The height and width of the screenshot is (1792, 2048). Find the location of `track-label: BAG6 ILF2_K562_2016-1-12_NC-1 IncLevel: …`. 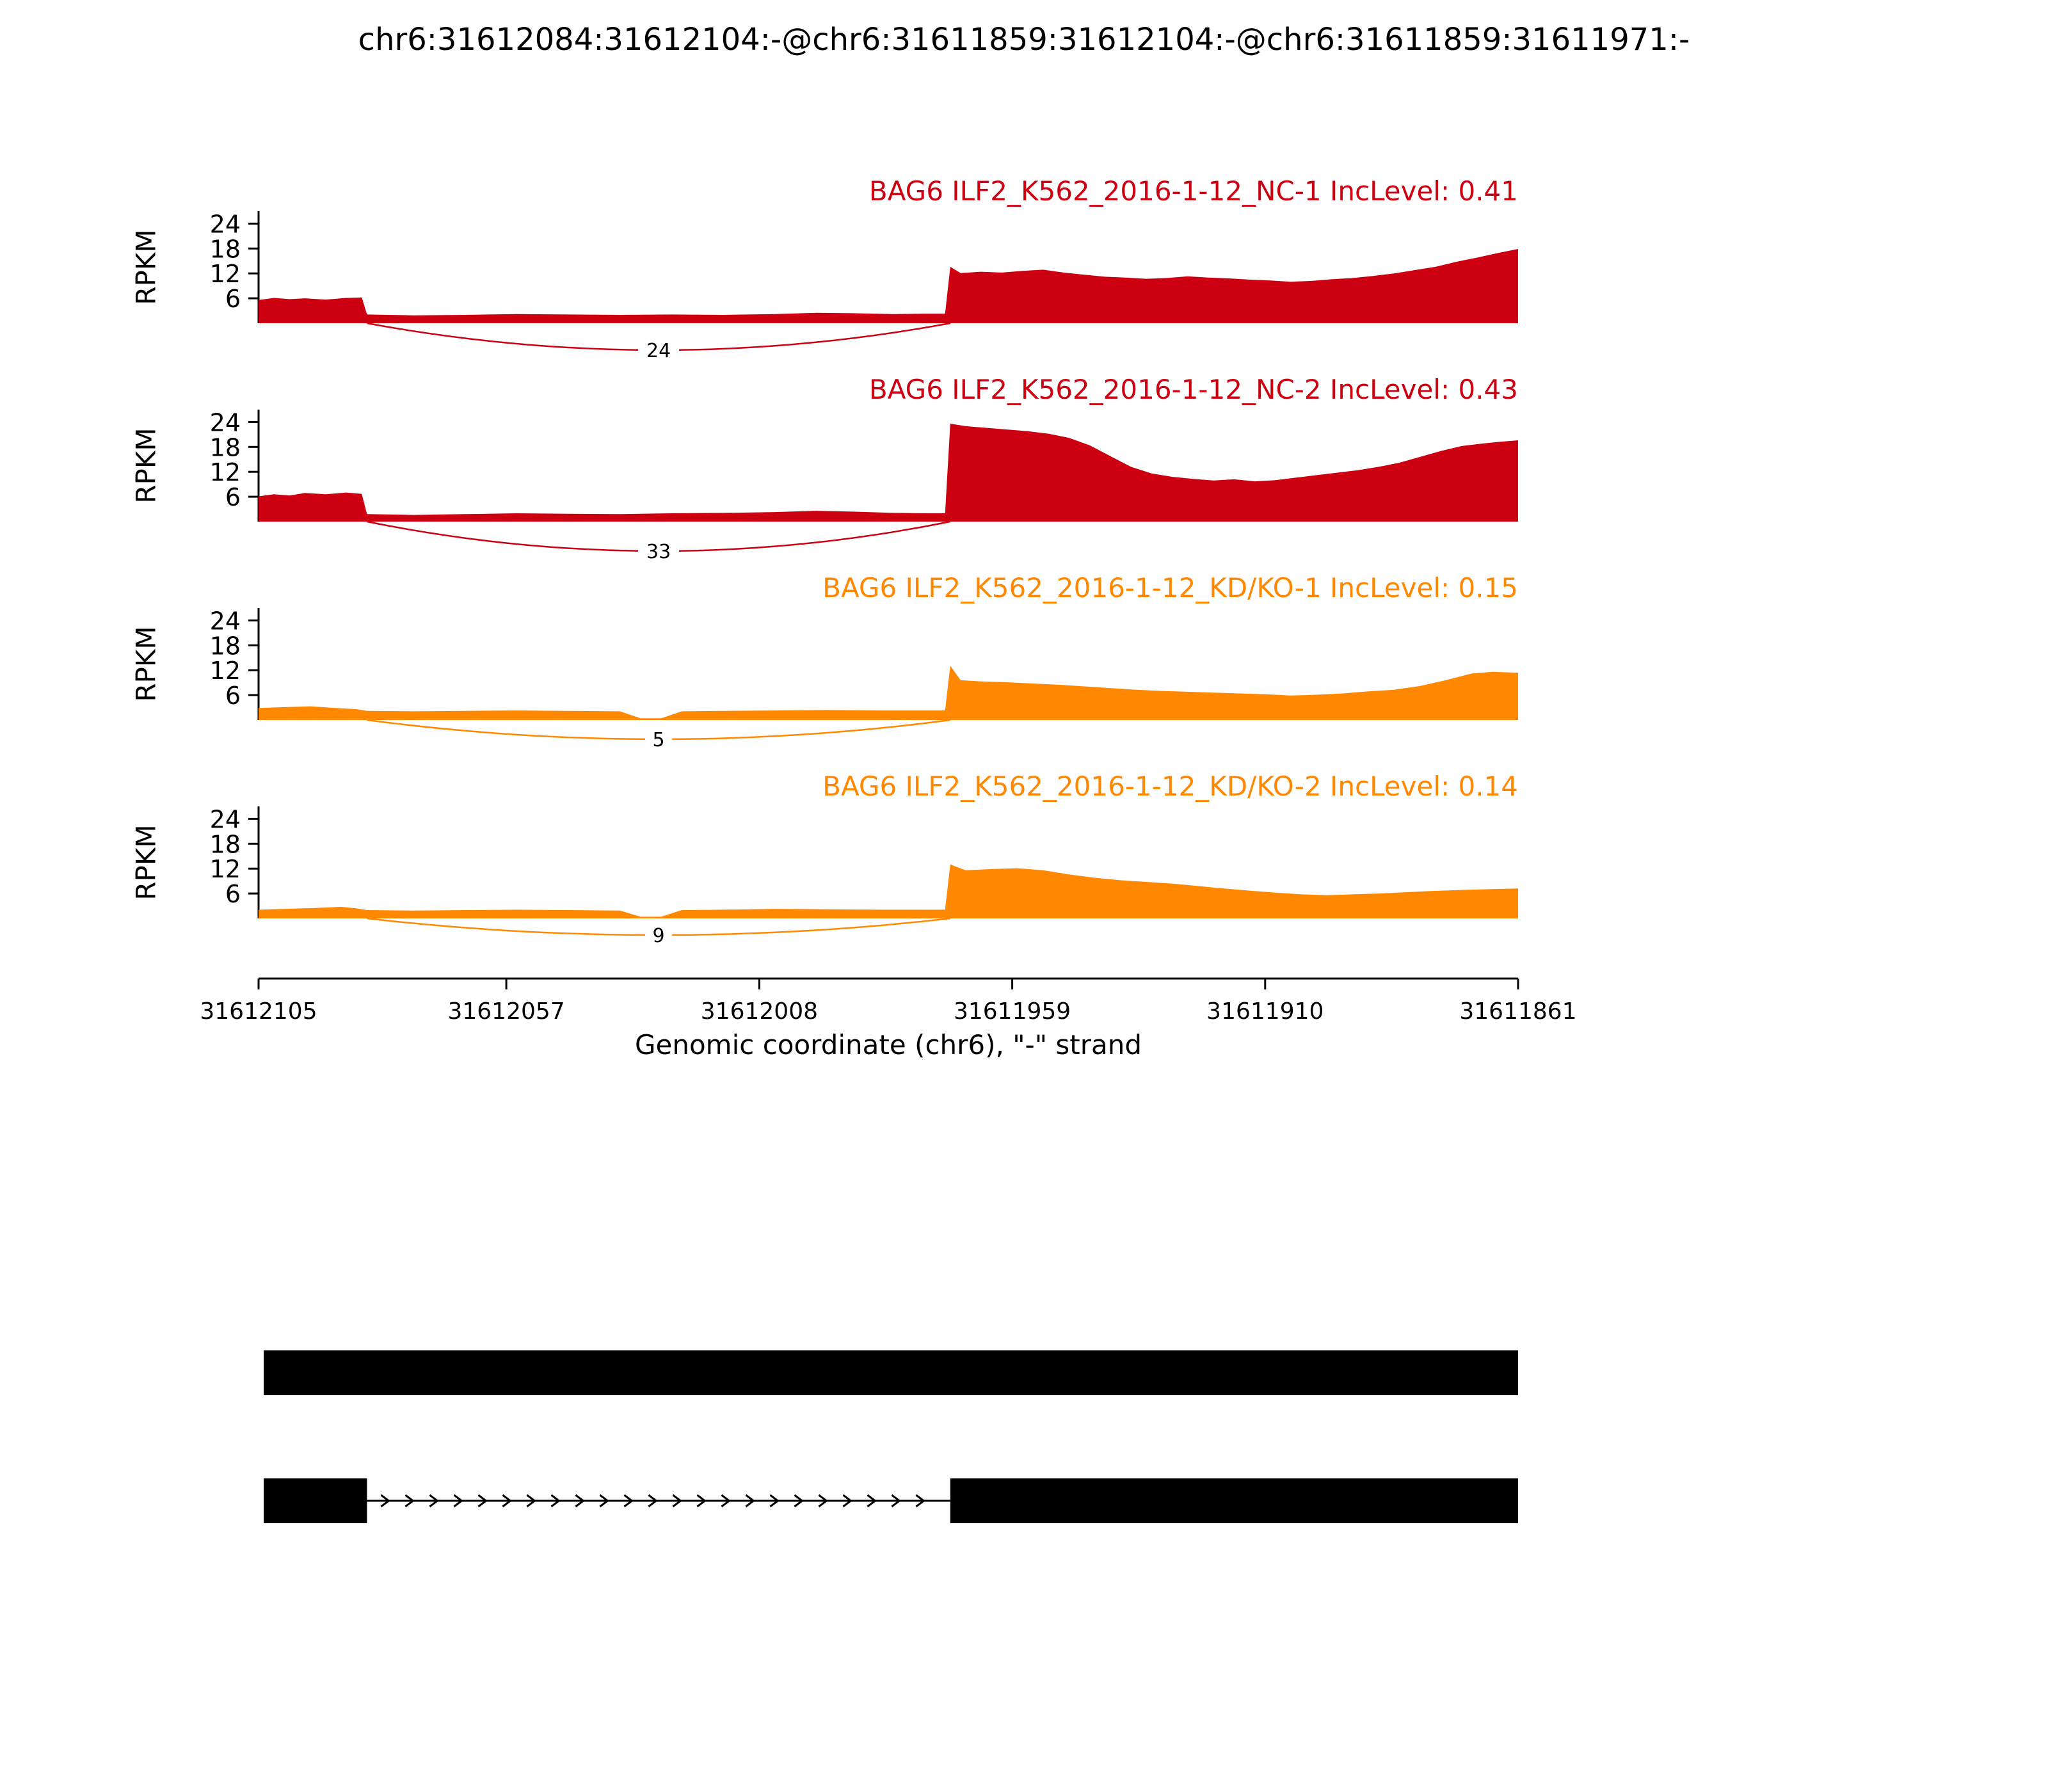

track-label: BAG6 ILF2_K562_2016-1-12_NC-1 IncLevel: … is located at coordinates (1193, 191).